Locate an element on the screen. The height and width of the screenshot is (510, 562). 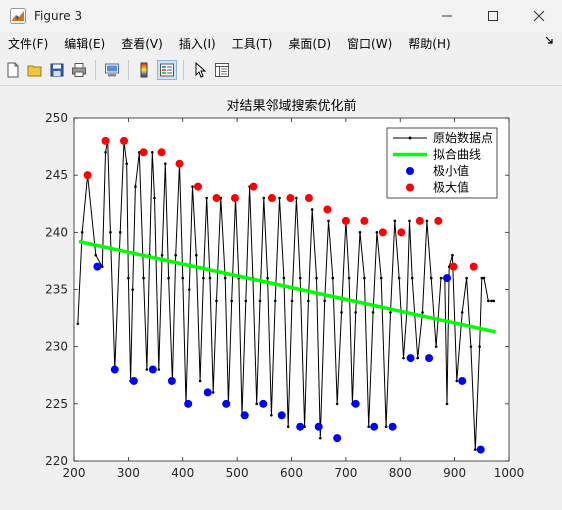
legend-button is located at coordinates (167, 70).